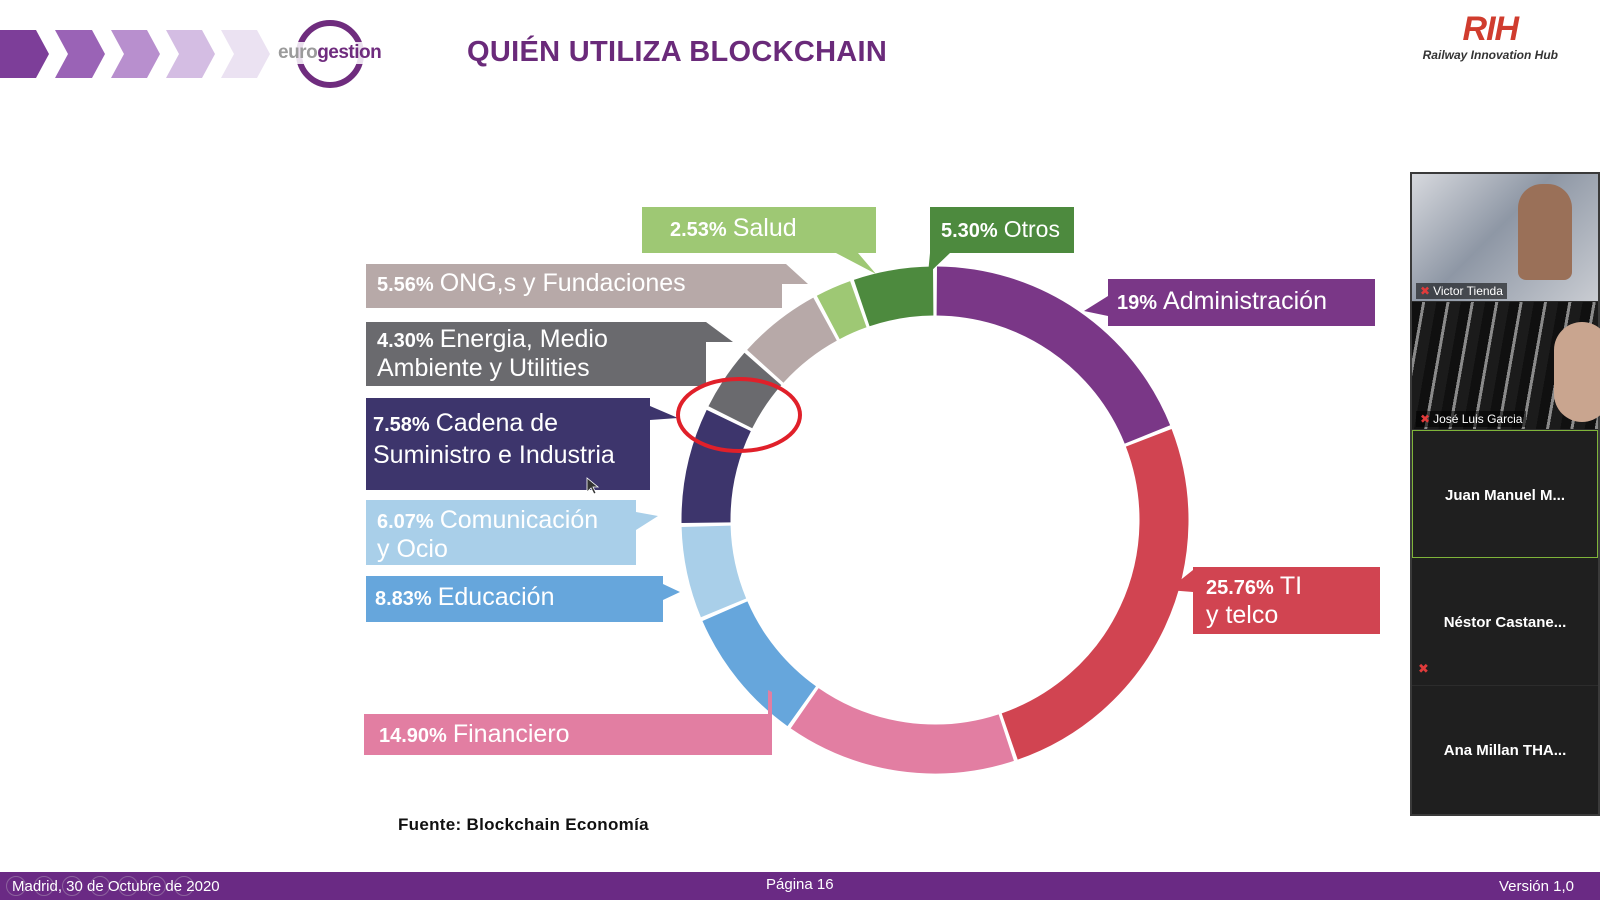  Describe the element at coordinates (405, 522) in the screenshot. I see `pct-comunicacion: 6.07%` at that location.